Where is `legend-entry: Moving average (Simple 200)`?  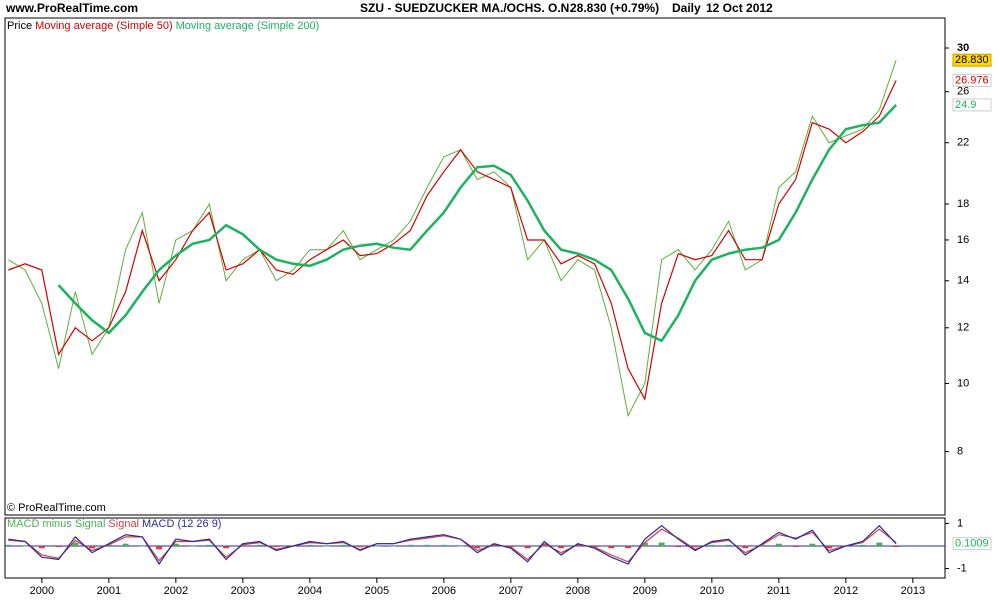
legend-entry: Moving average (Simple 200) is located at coordinates (248, 26).